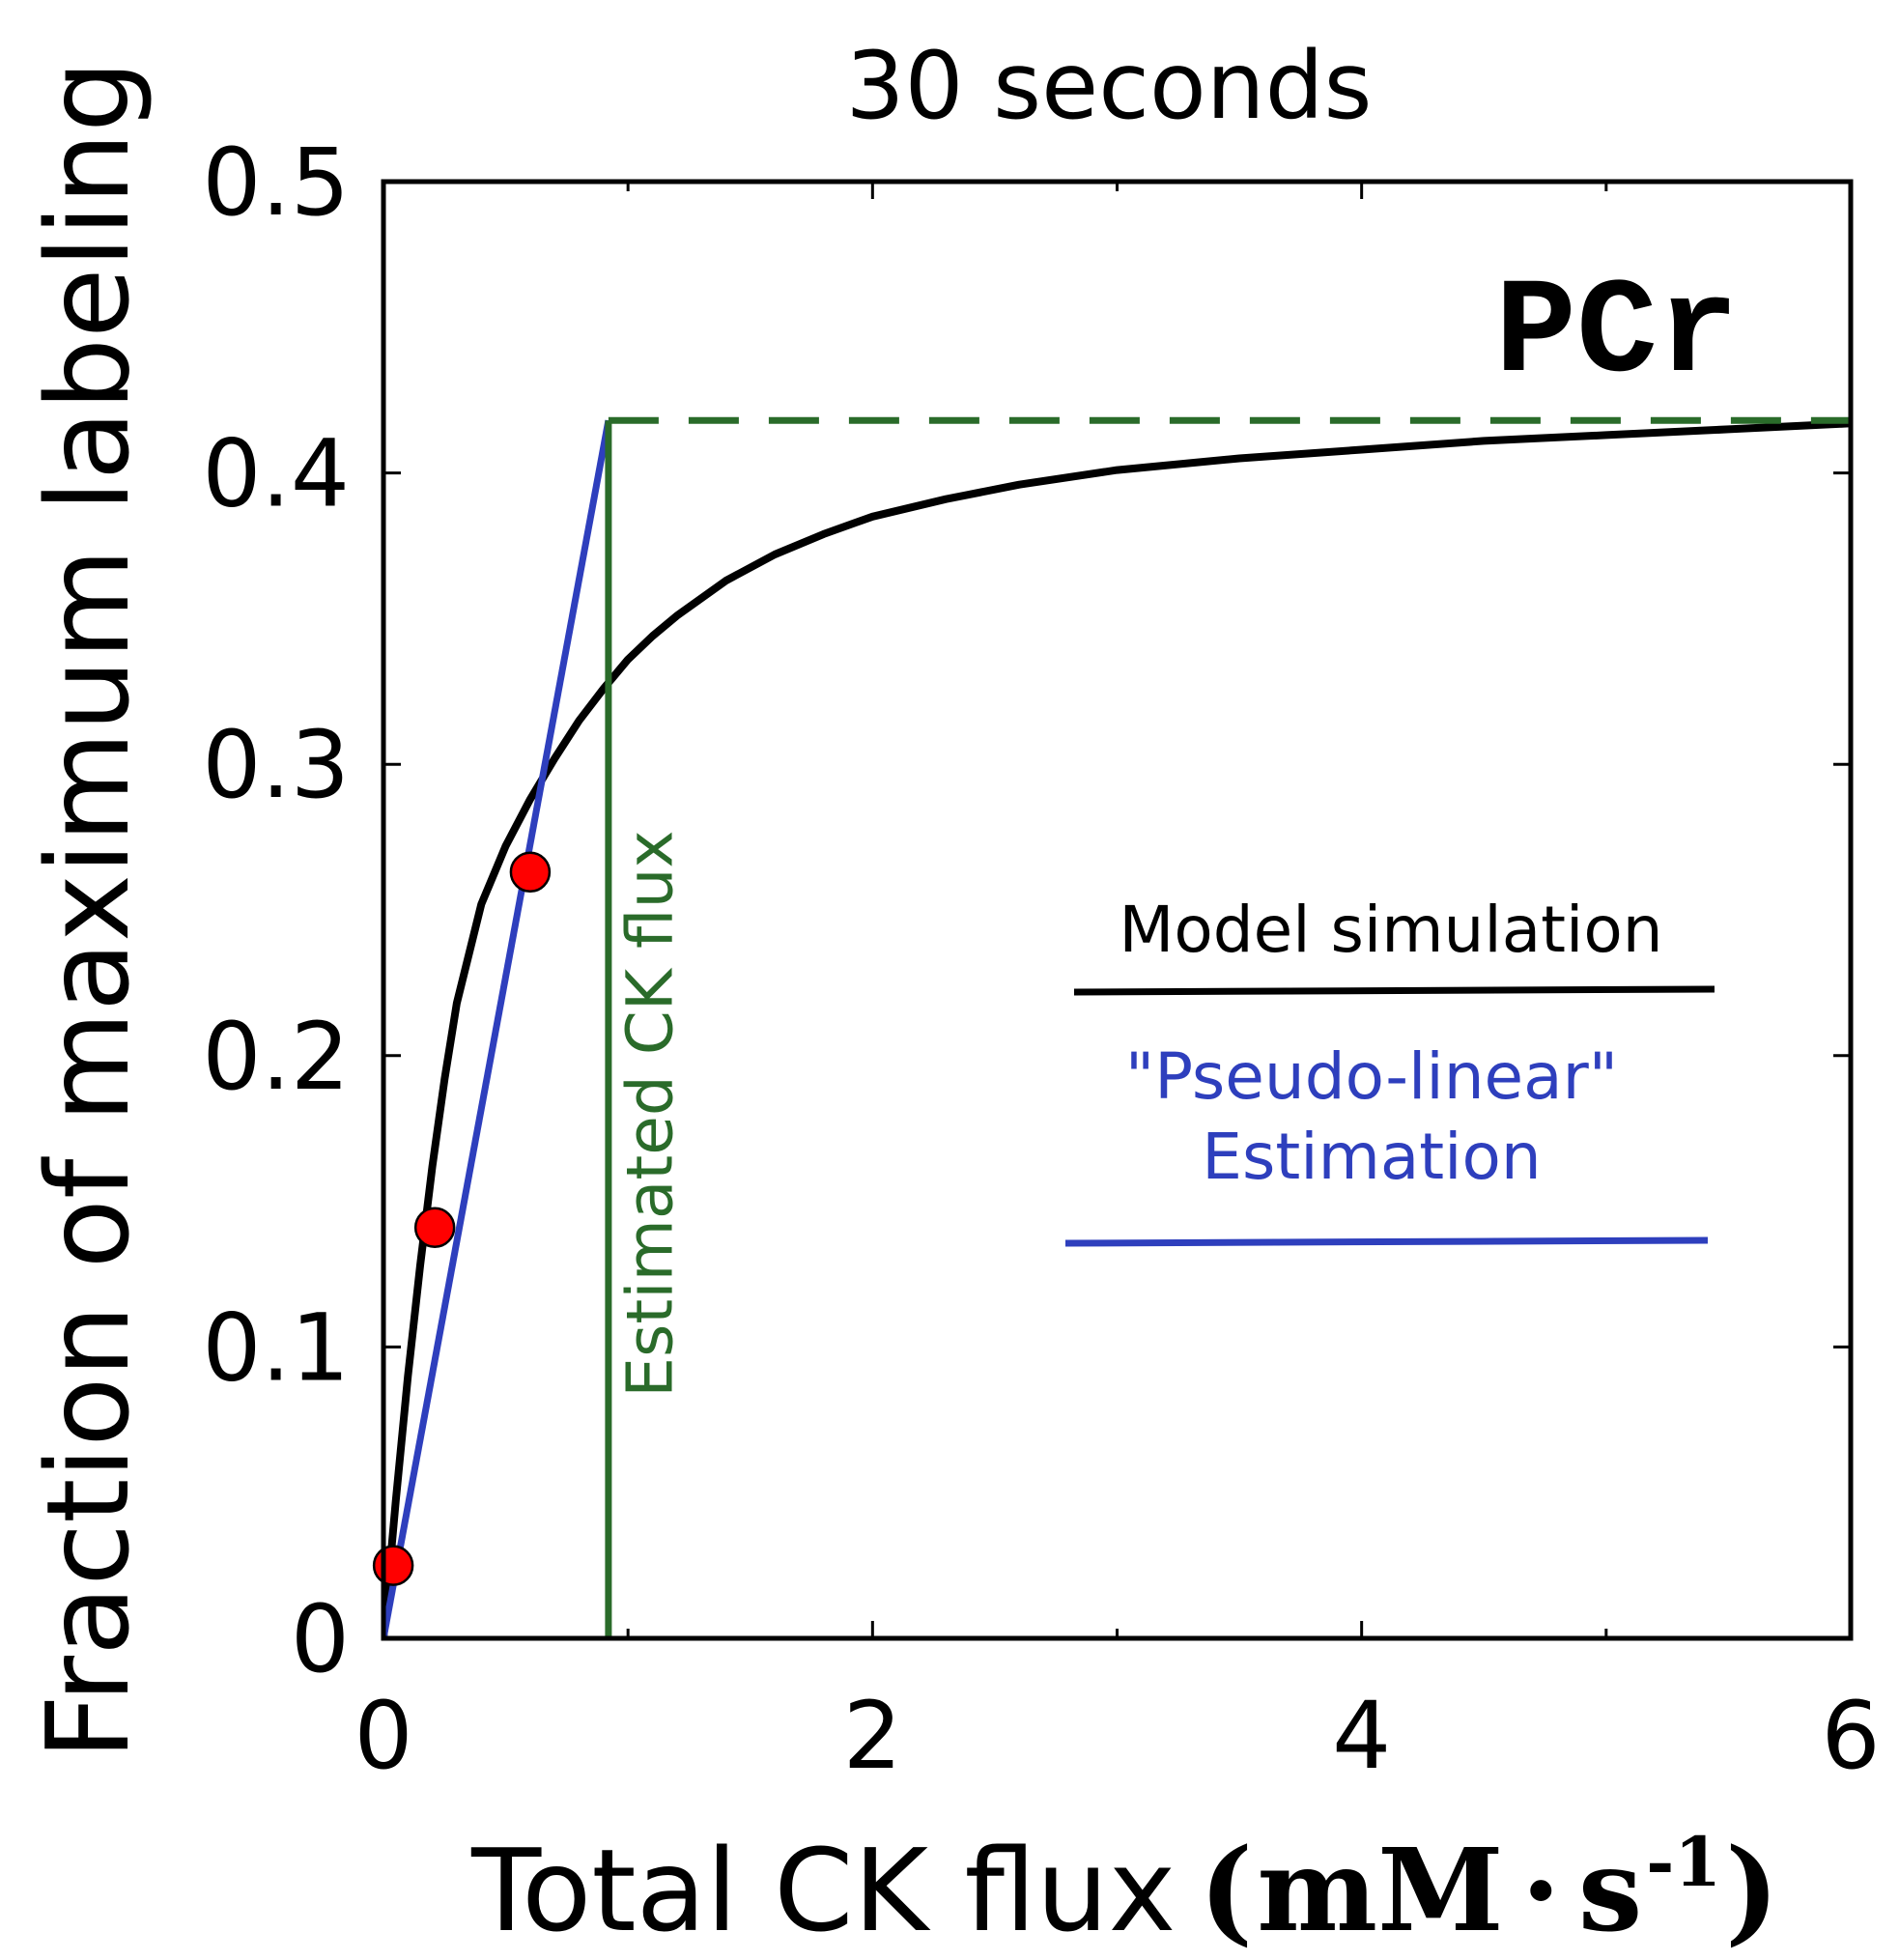 The height and width of the screenshot is (1960, 1899). Describe the element at coordinates (1226, 1890) in the screenshot. I see `x-axis-label-open-paren: (` at that location.